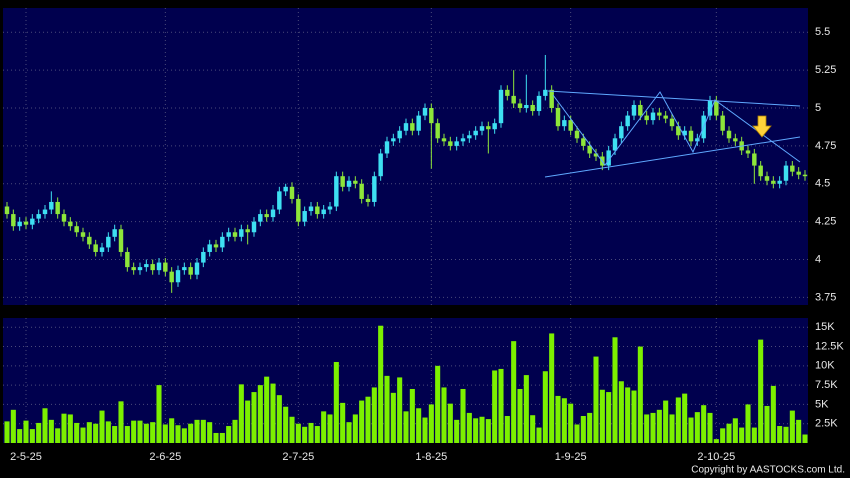 The height and width of the screenshot is (478, 850). What do you see at coordinates (822, 32) in the screenshot?
I see `y-tick-label: 5.5` at bounding box center [822, 32].